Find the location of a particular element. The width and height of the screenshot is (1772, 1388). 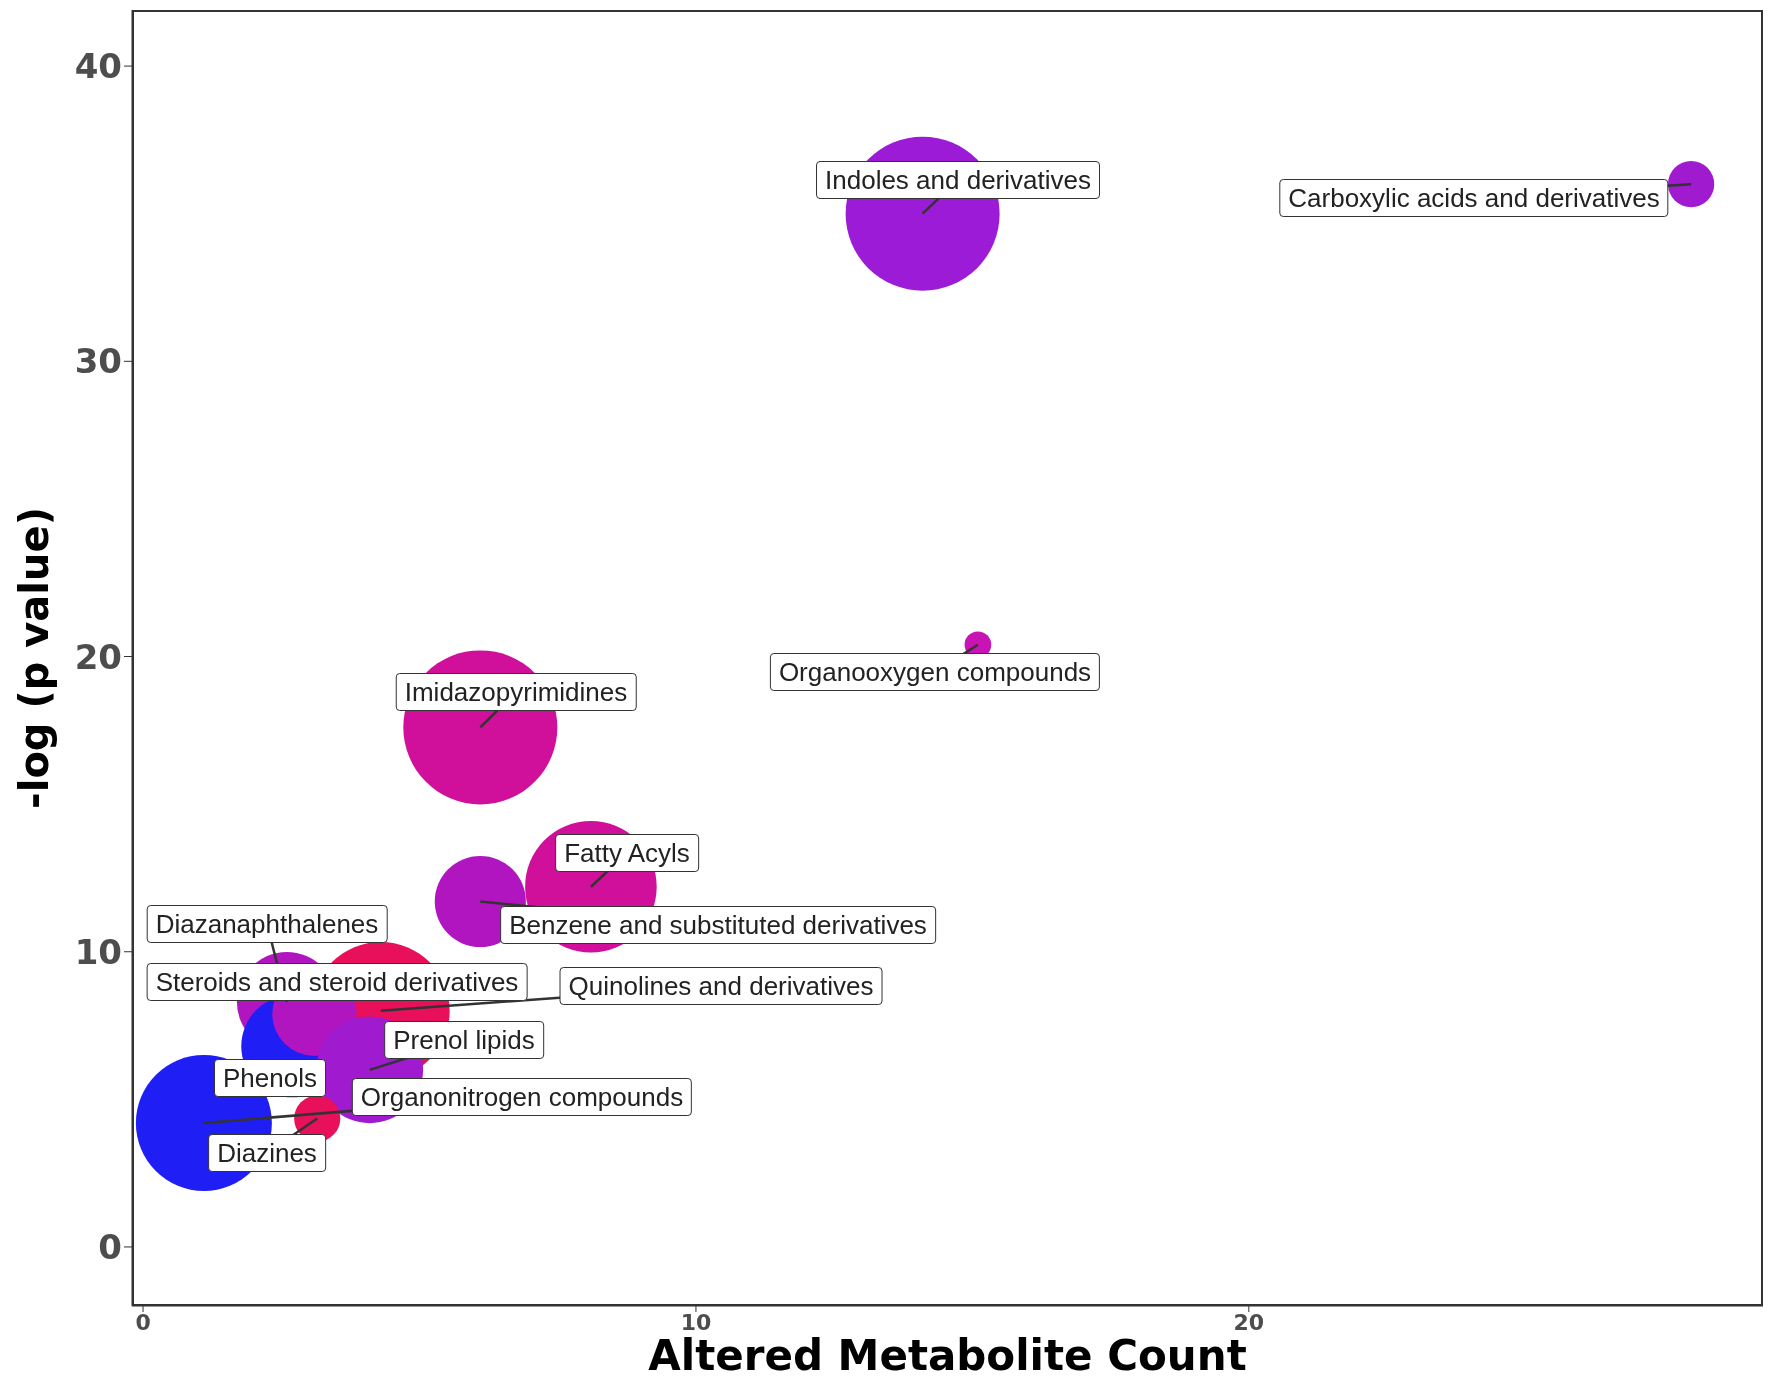

series-label: Imidazopyrimidines is located at coordinates (516, 692).